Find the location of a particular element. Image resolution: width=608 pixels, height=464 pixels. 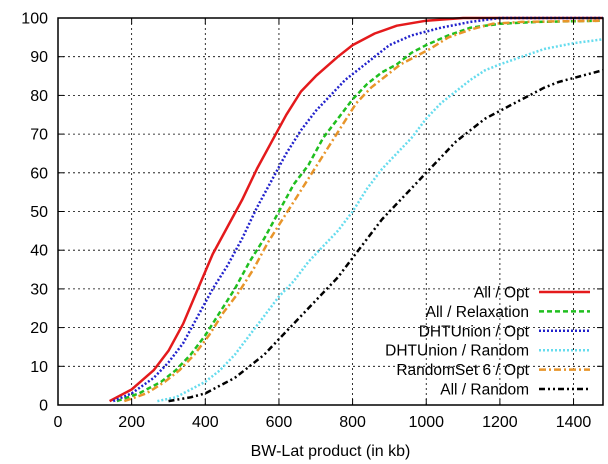

x-tick-label: 1200 is located at coordinates (500, 422).